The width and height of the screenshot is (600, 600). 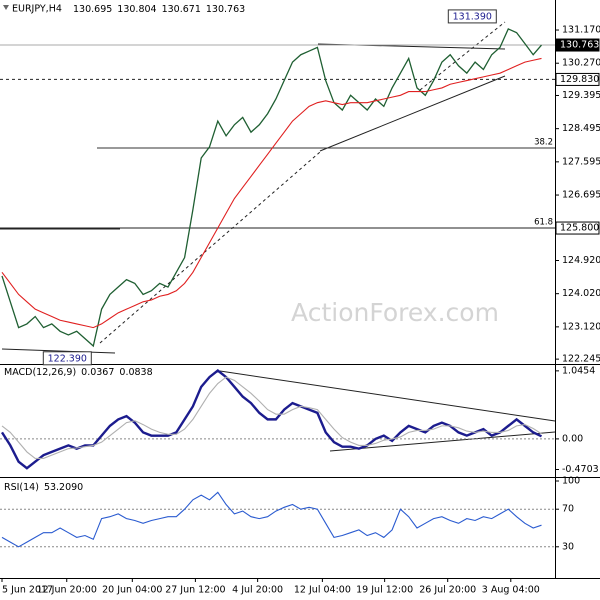 What do you see at coordinates (581, 128) in the screenshot?
I see `y-tick-label: 128.495` at bounding box center [581, 128].